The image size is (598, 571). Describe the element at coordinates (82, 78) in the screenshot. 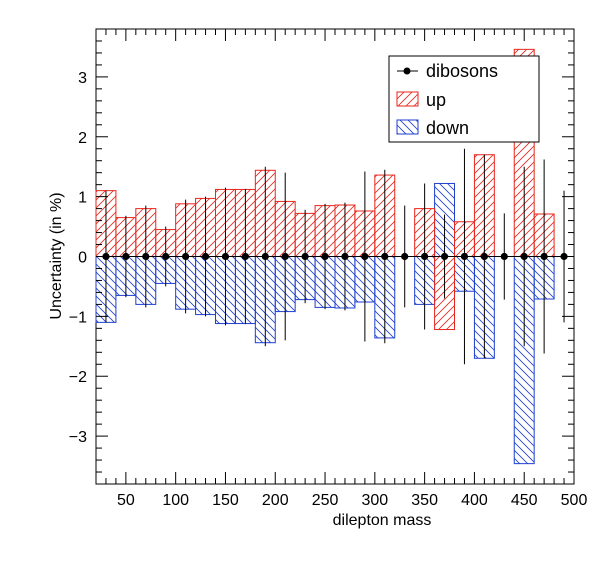

I see `y-tick-label: 3` at that location.